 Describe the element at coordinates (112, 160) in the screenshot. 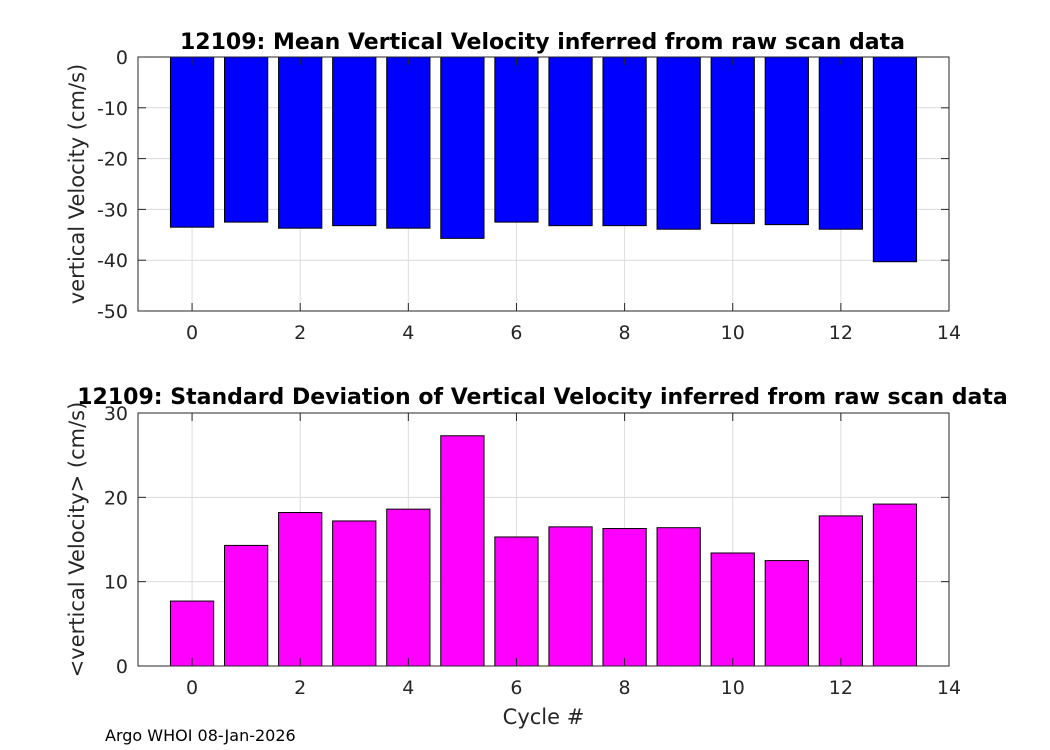

I see `y-tick-label: -20` at that location.